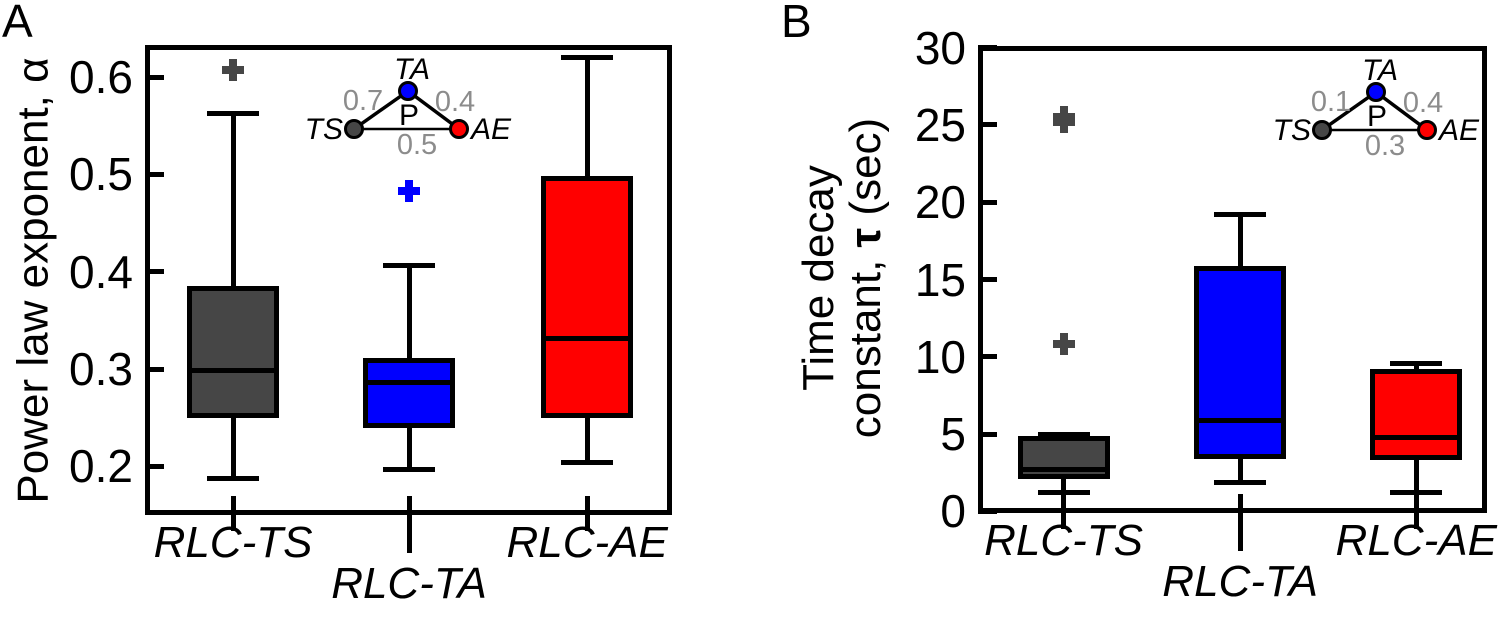  Describe the element at coordinates (953, 434) in the screenshot. I see `y-tick-label: 5` at that location.